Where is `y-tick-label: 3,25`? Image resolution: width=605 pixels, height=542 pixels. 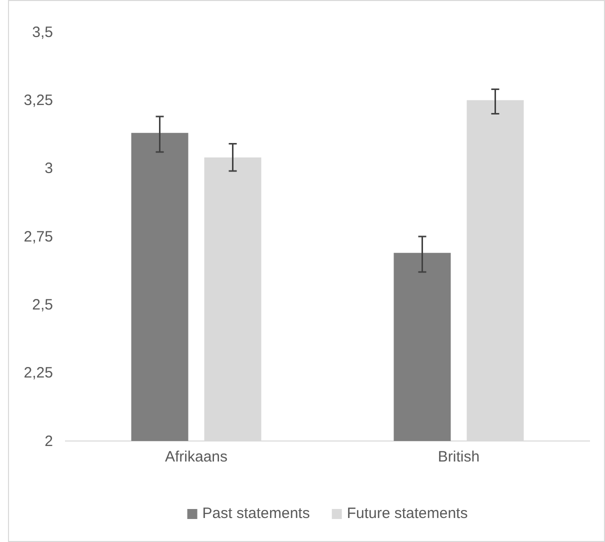 y-tick-label: 3,25 is located at coordinates (38, 100).